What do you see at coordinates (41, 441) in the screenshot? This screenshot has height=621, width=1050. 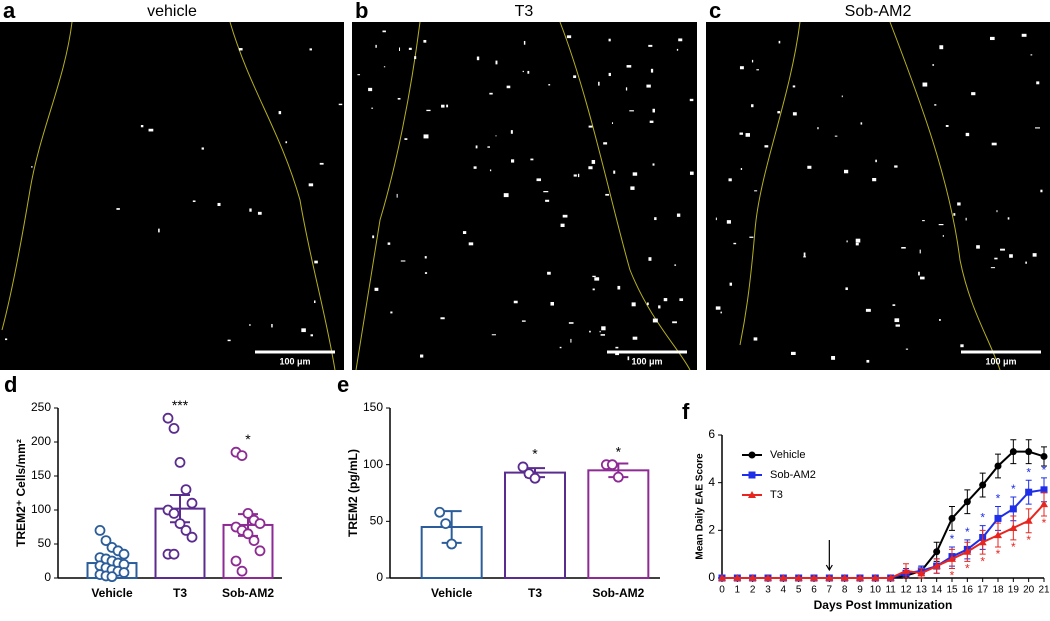 I see `y-tick-label: 200` at bounding box center [41, 441].